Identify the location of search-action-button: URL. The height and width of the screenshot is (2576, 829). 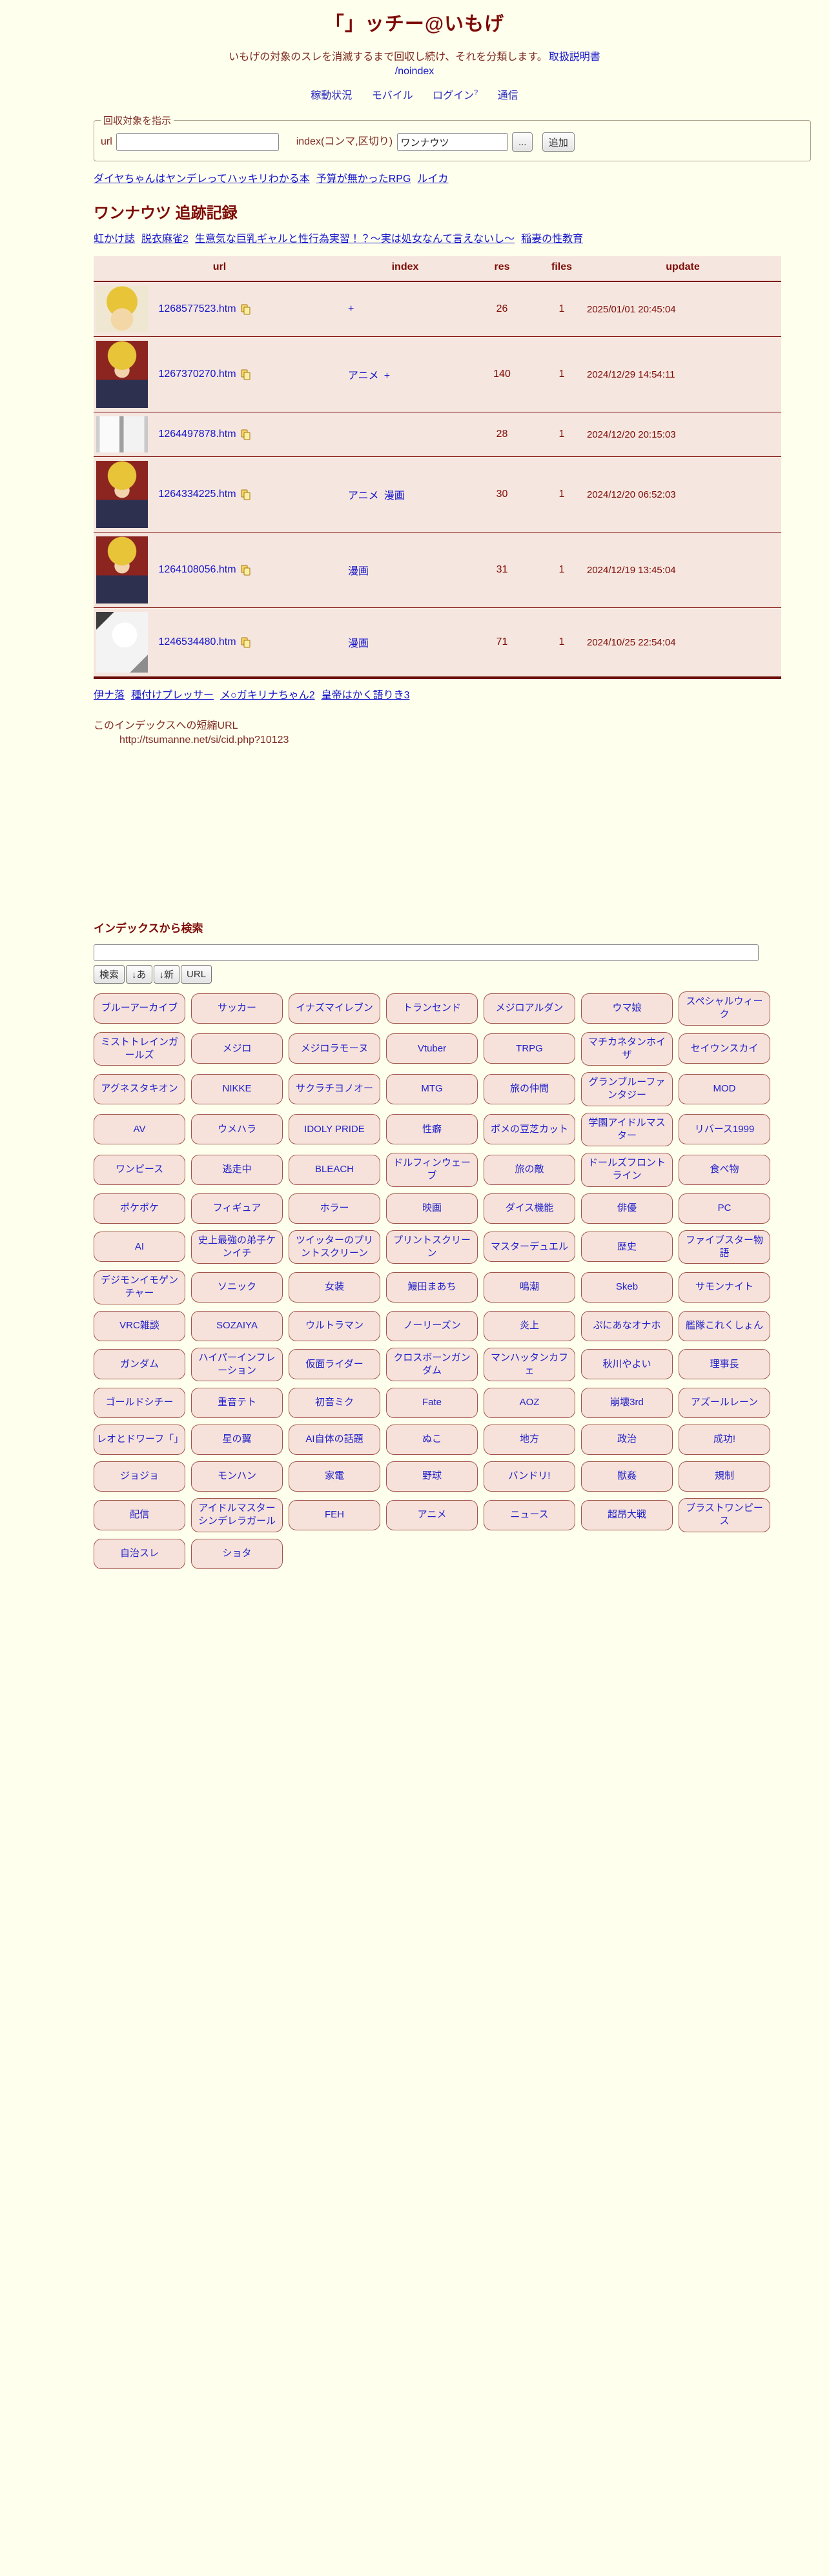
(196, 974).